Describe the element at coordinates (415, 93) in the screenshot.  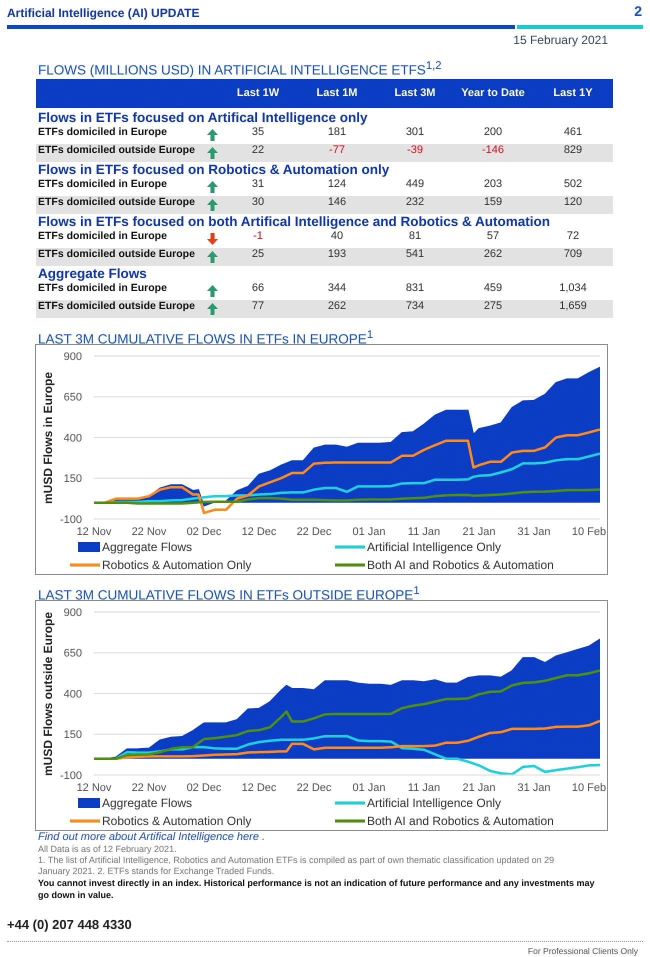
I see `category-label: Last 3M` at that location.